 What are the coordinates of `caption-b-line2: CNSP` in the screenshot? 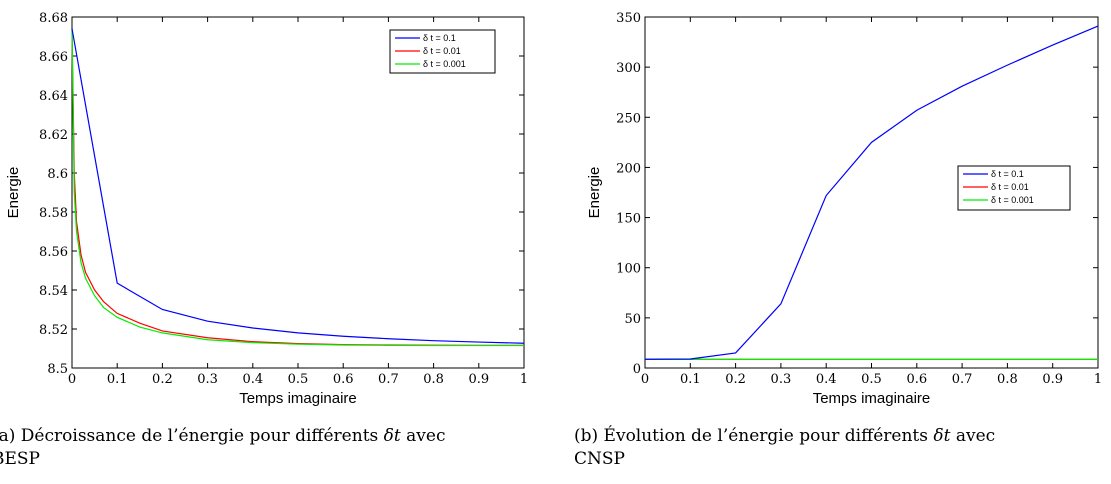 It's located at (599, 459).